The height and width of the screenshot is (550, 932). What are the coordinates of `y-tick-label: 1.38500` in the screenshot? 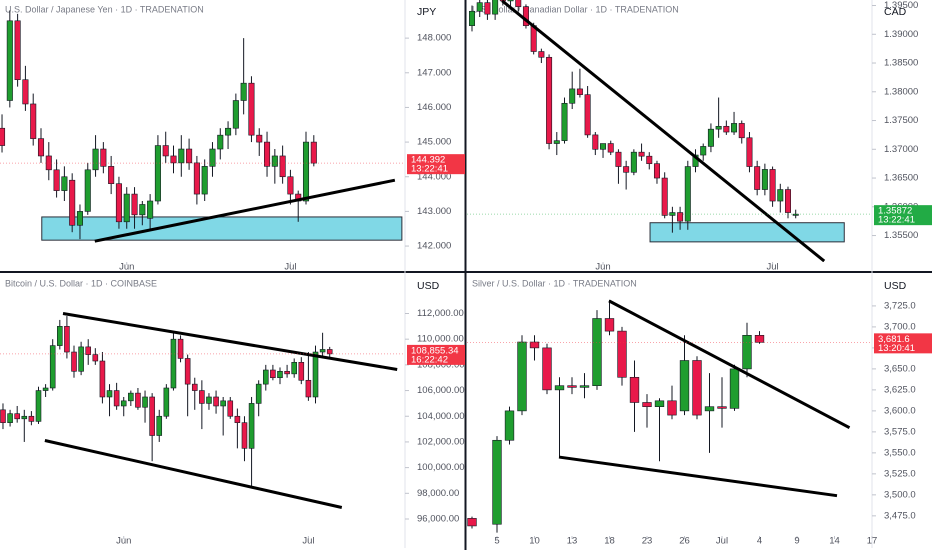 It's located at (901, 63).